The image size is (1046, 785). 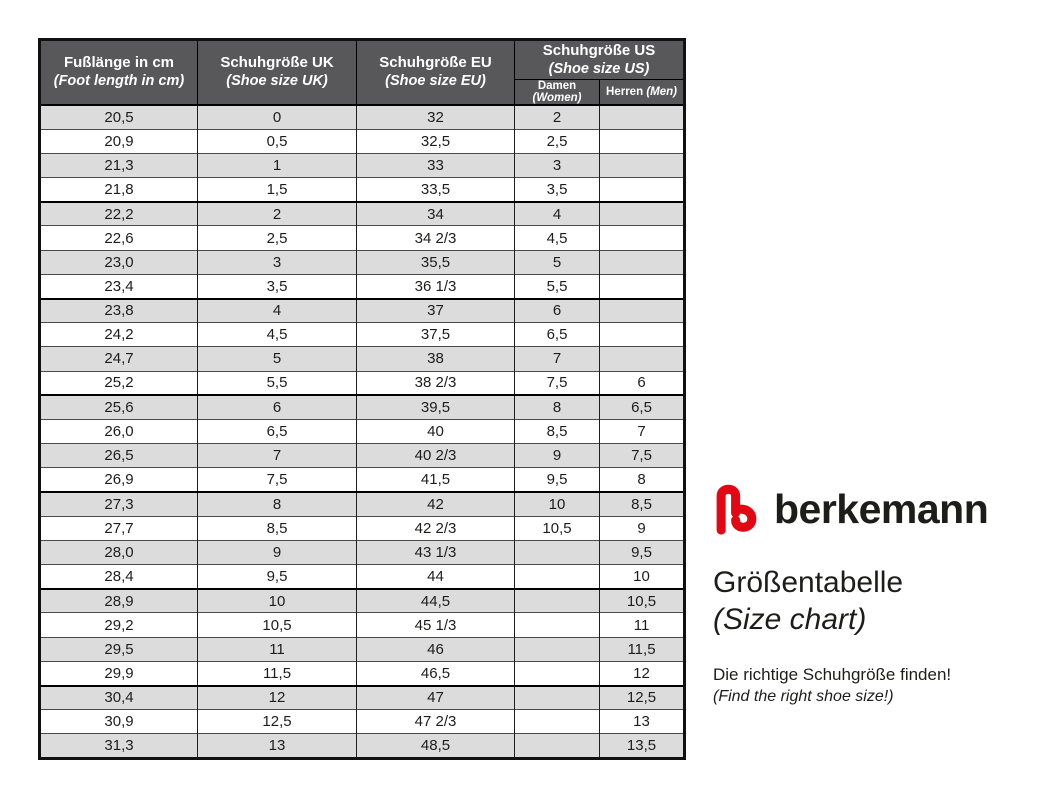 What do you see at coordinates (118, 72) in the screenshot?
I see `col-header-foot-length: Fußlänge in cm (Foot length in cm)` at bounding box center [118, 72].